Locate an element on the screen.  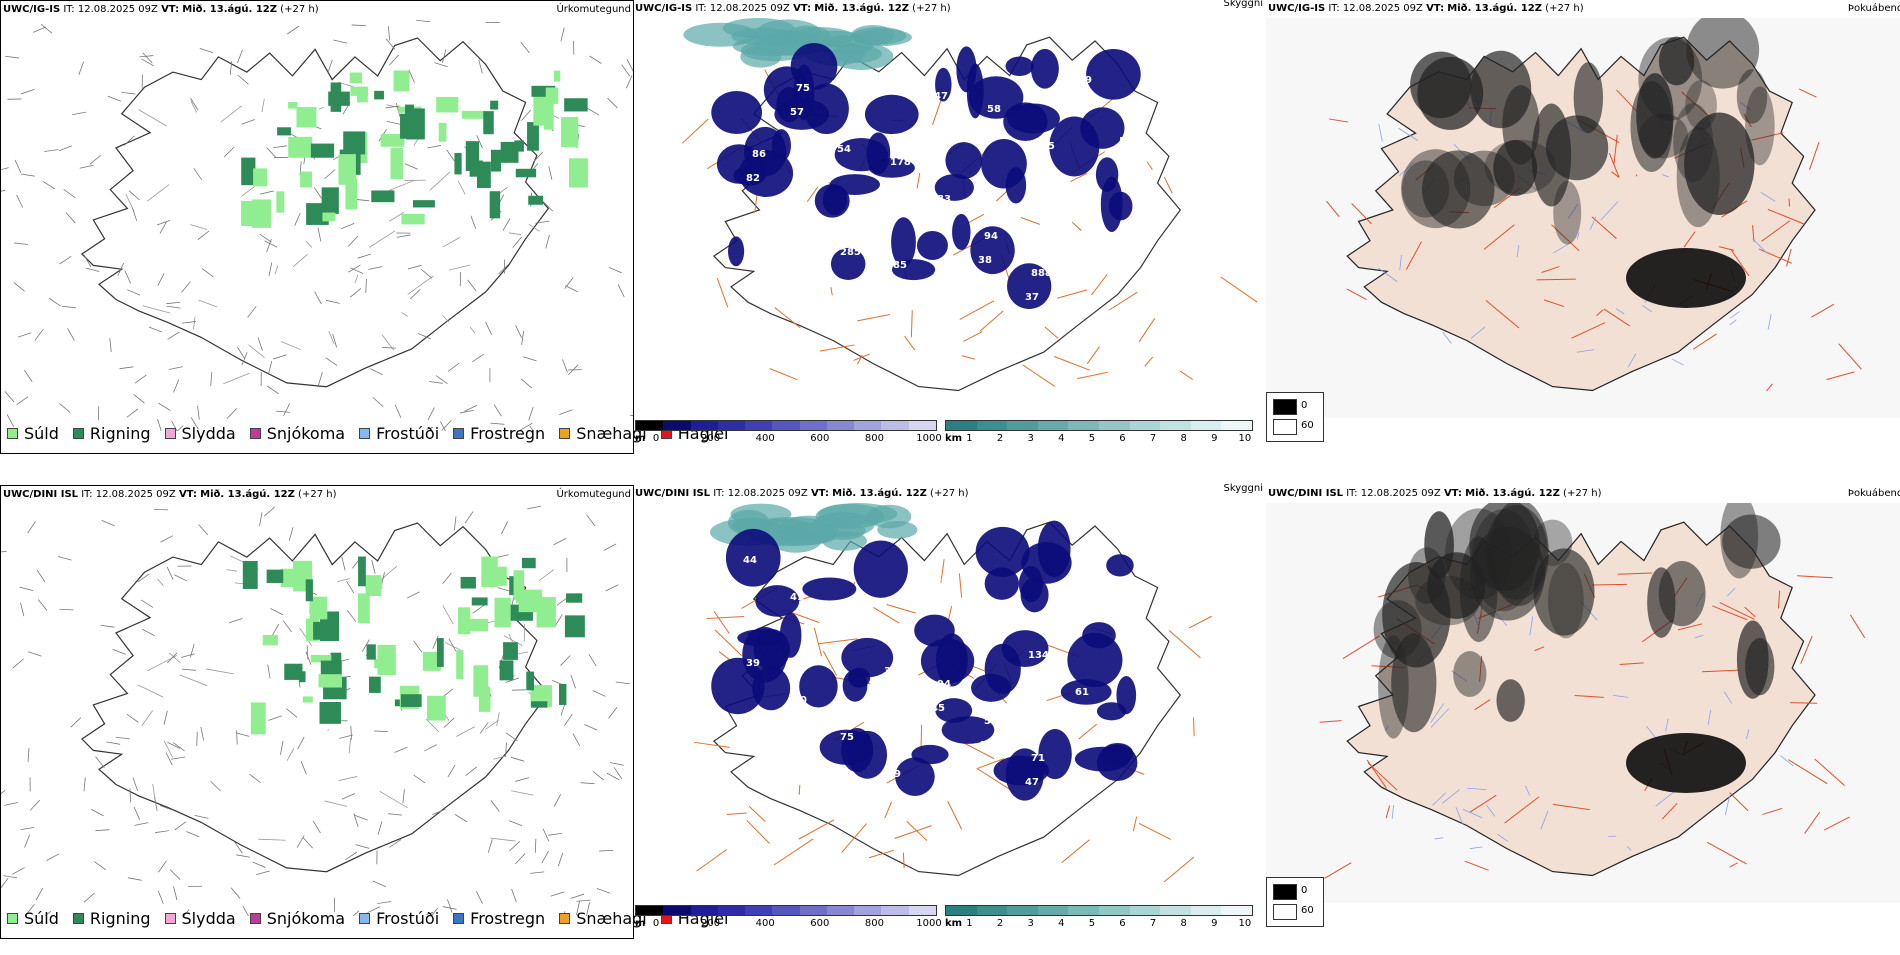
precip-legend-item: Snjókoma is located at coordinates (297, 918).